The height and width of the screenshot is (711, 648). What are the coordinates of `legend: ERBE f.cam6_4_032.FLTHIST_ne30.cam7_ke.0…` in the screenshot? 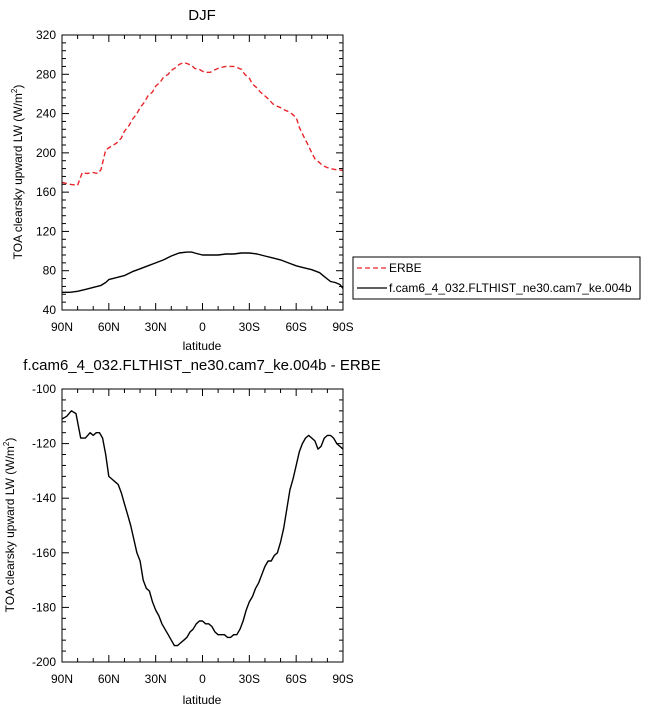 It's located at (496, 278).